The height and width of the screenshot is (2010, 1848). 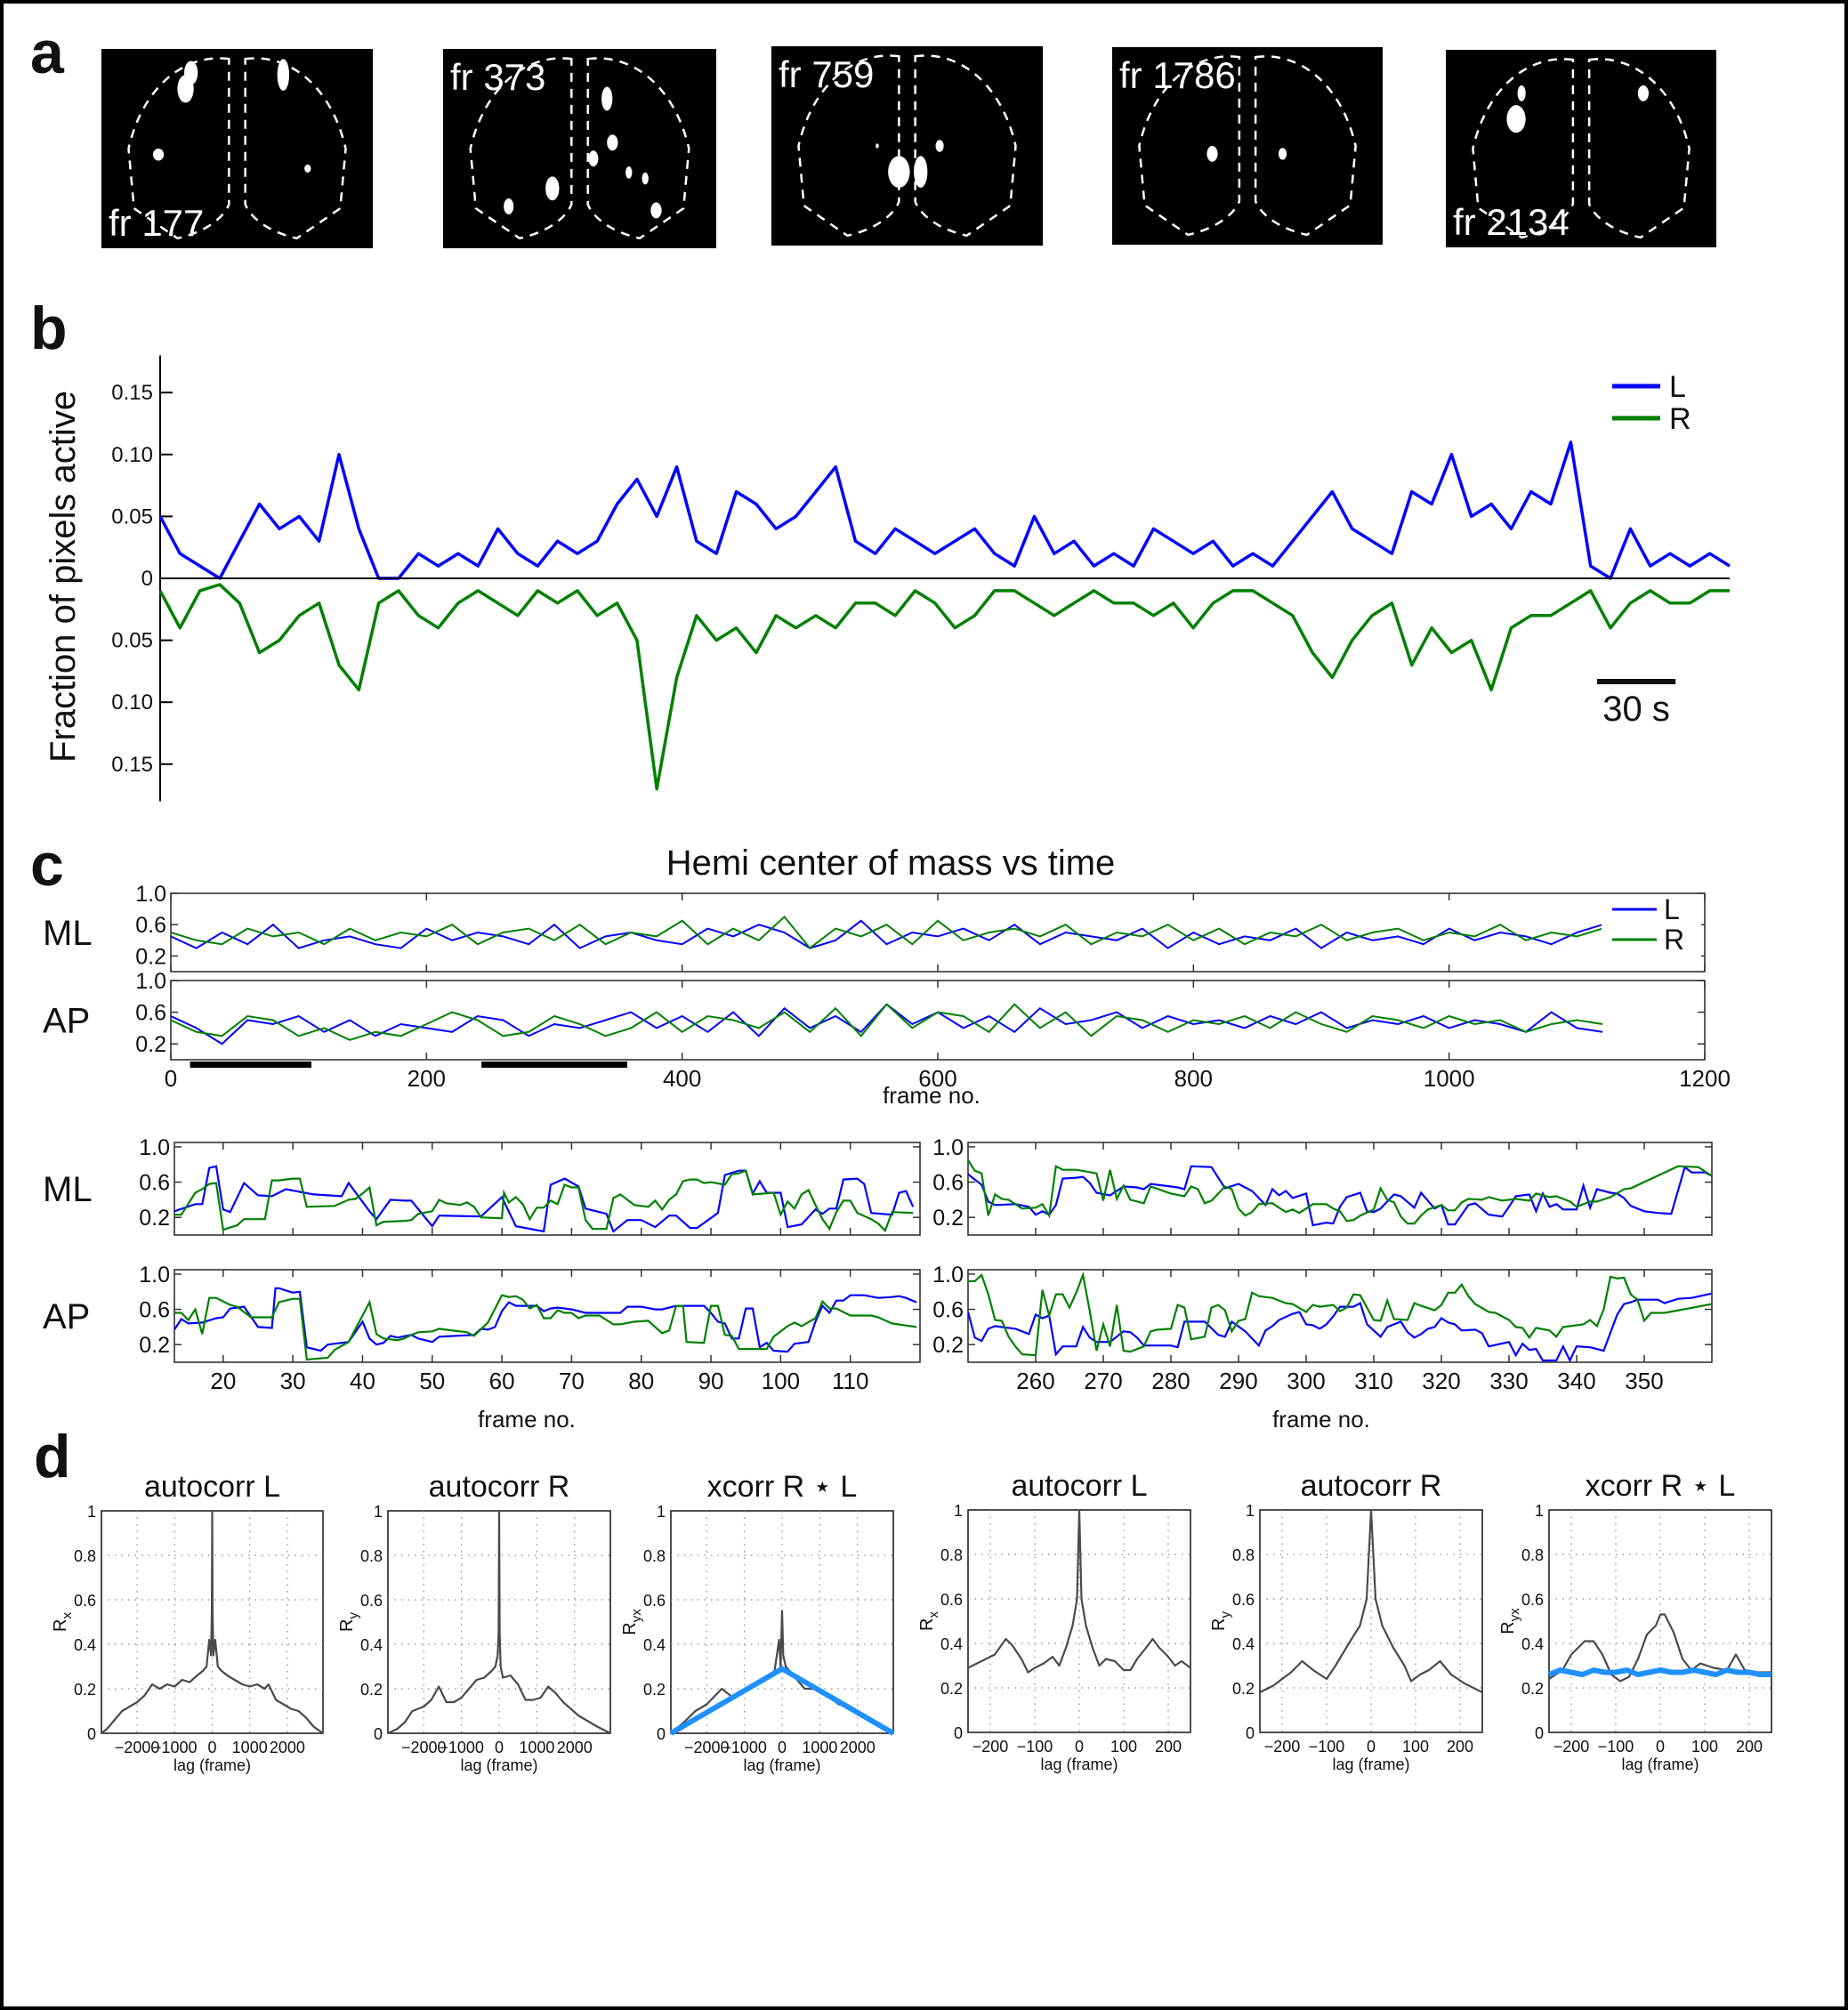 I want to click on x-tick-label: 260, so click(x=1035, y=1381).